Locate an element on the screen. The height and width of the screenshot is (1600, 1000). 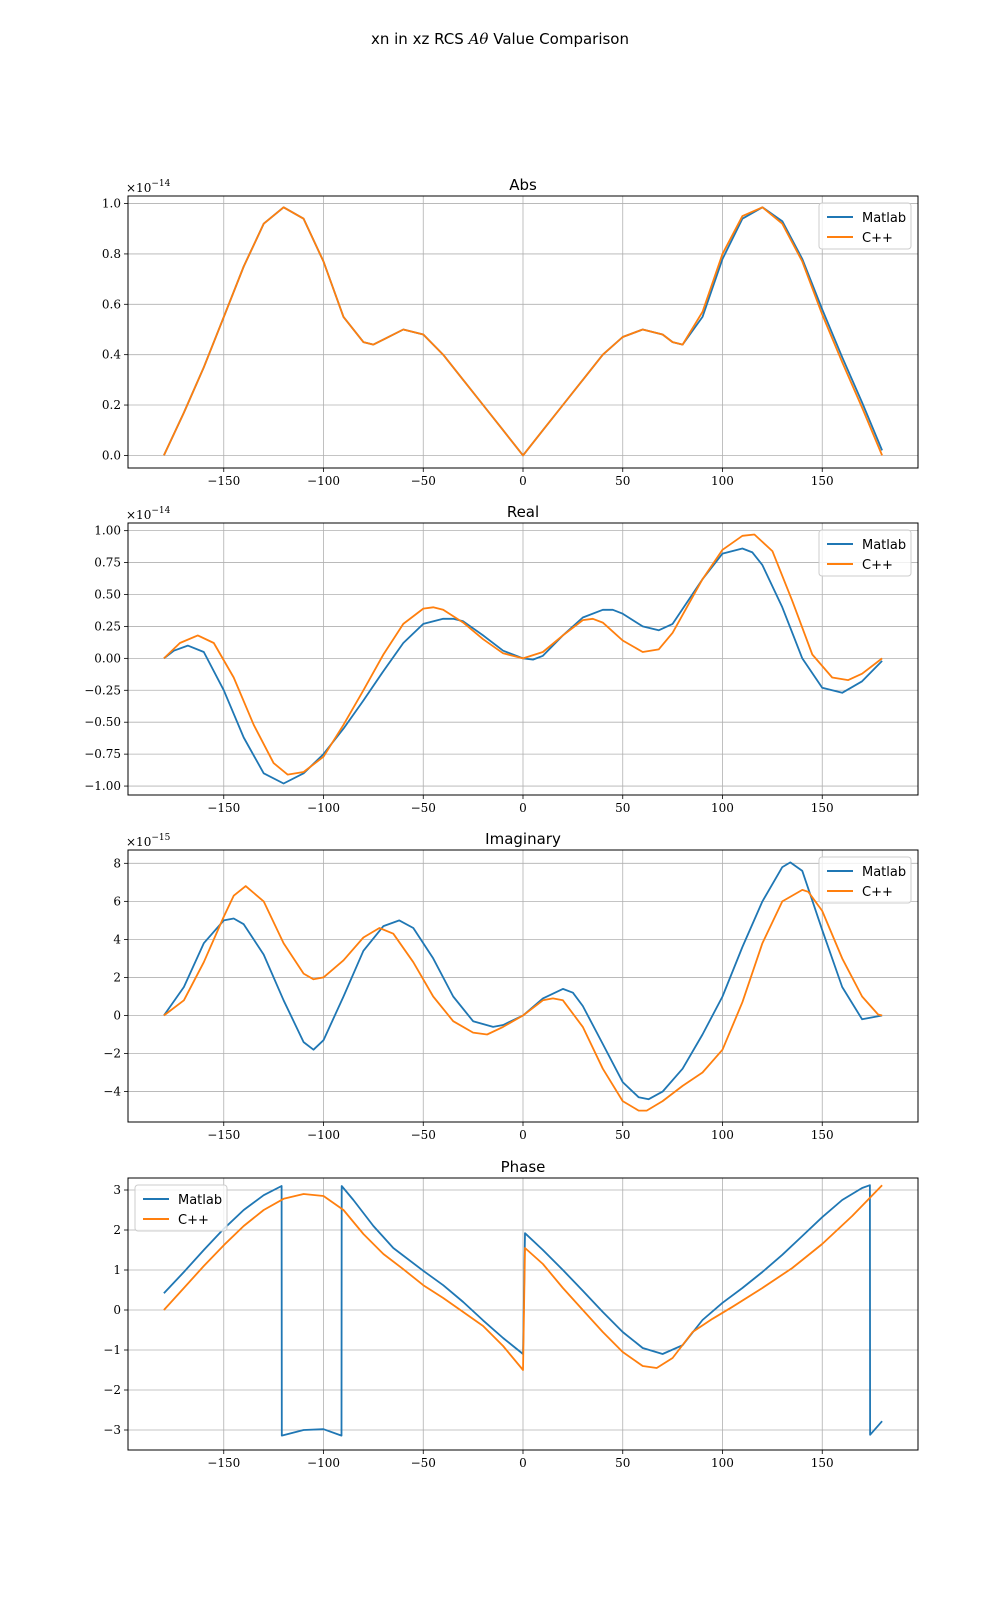
y-tick-label: 0.0 is located at coordinates (111, 455).